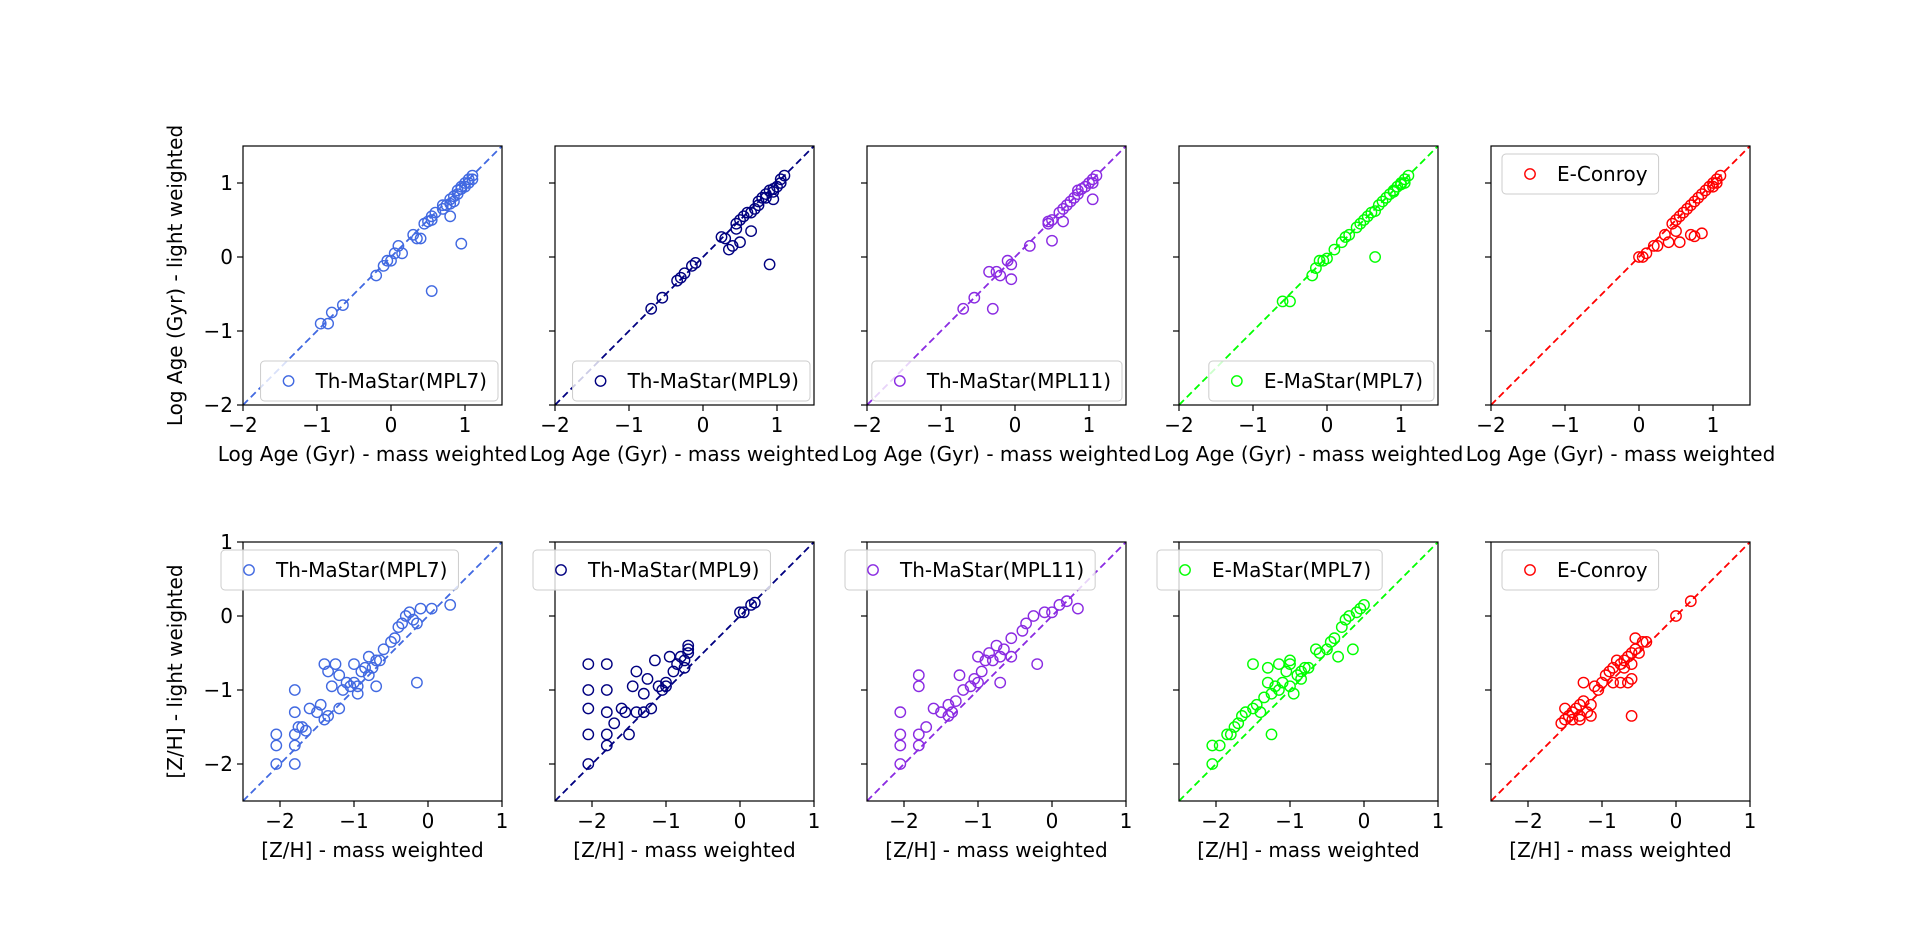  I want to click on legend: E-Conroy, so click(1580, 174).